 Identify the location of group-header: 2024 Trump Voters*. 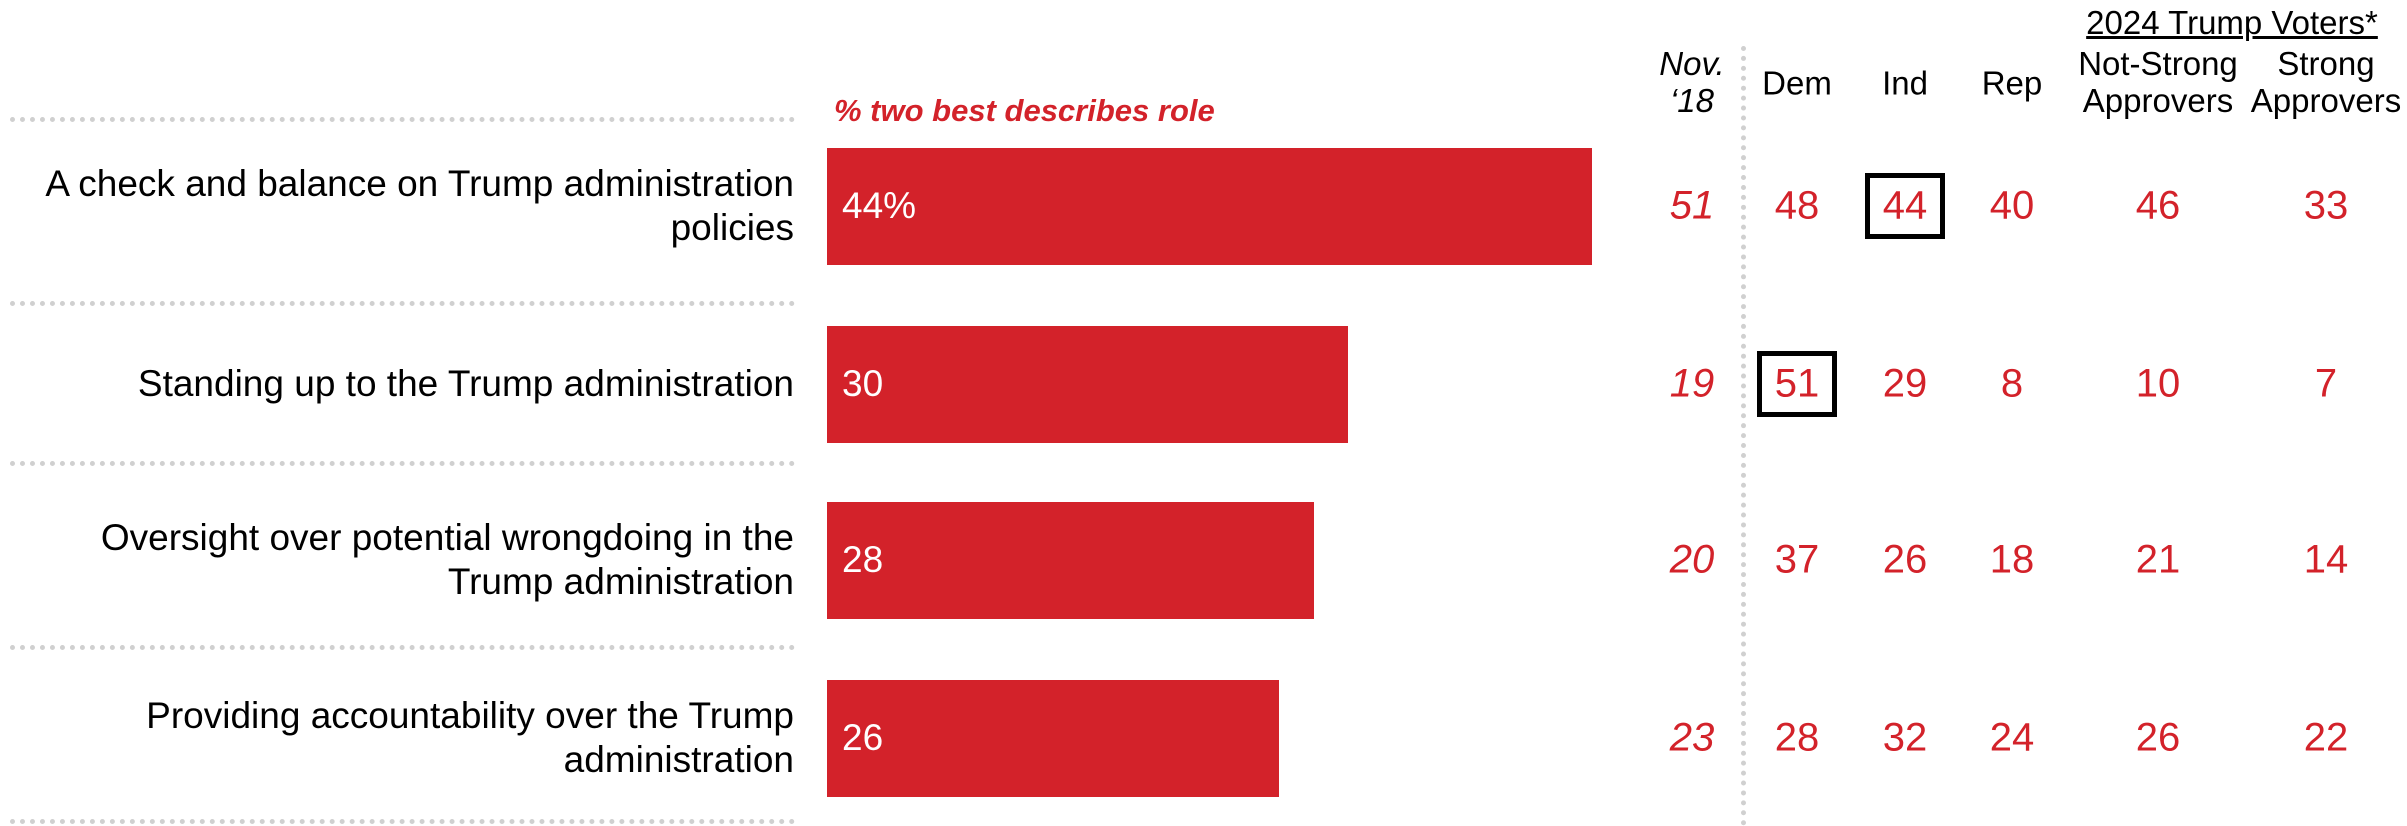
(2232, 22).